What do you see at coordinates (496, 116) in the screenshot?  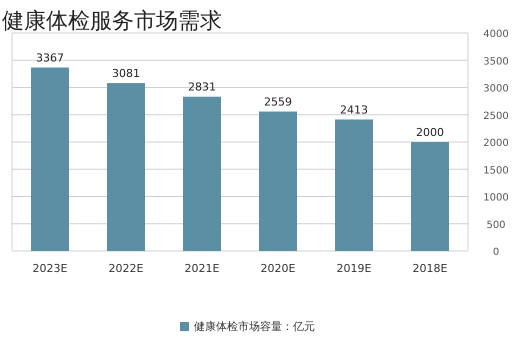 I see `y-tick-label: 2500` at bounding box center [496, 116].